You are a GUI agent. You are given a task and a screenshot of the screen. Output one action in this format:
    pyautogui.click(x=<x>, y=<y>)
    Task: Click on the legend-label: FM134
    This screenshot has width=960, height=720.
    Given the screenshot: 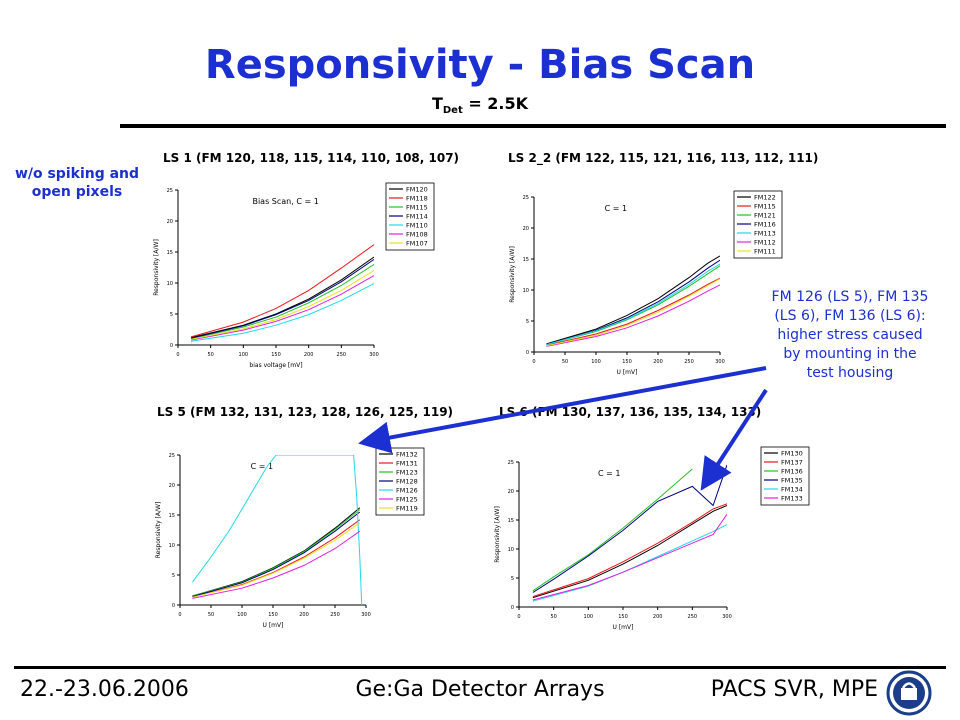 What is the action you would take?
    pyautogui.click(x=792, y=490)
    